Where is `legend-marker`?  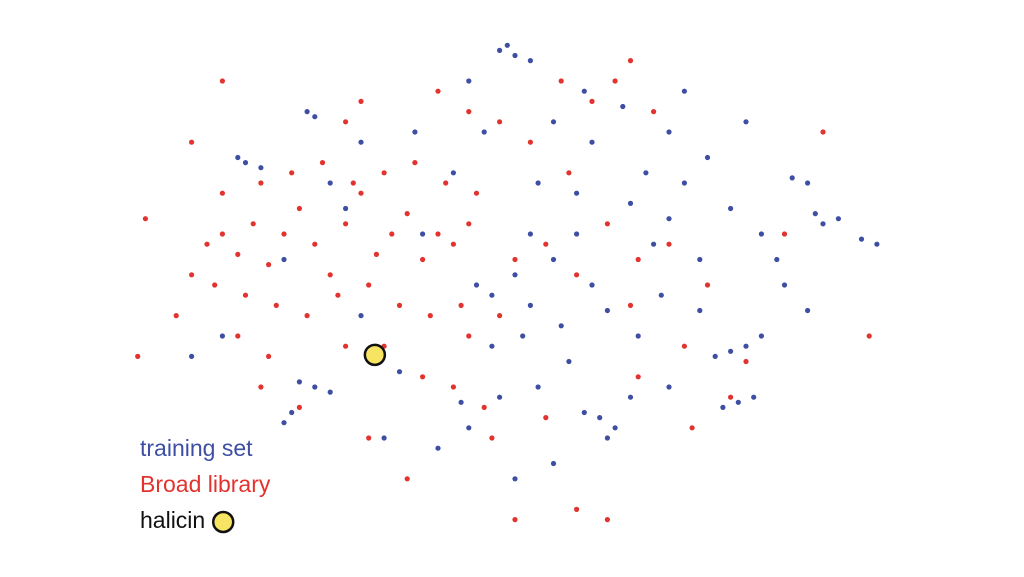
legend-marker is located at coordinates (223, 522).